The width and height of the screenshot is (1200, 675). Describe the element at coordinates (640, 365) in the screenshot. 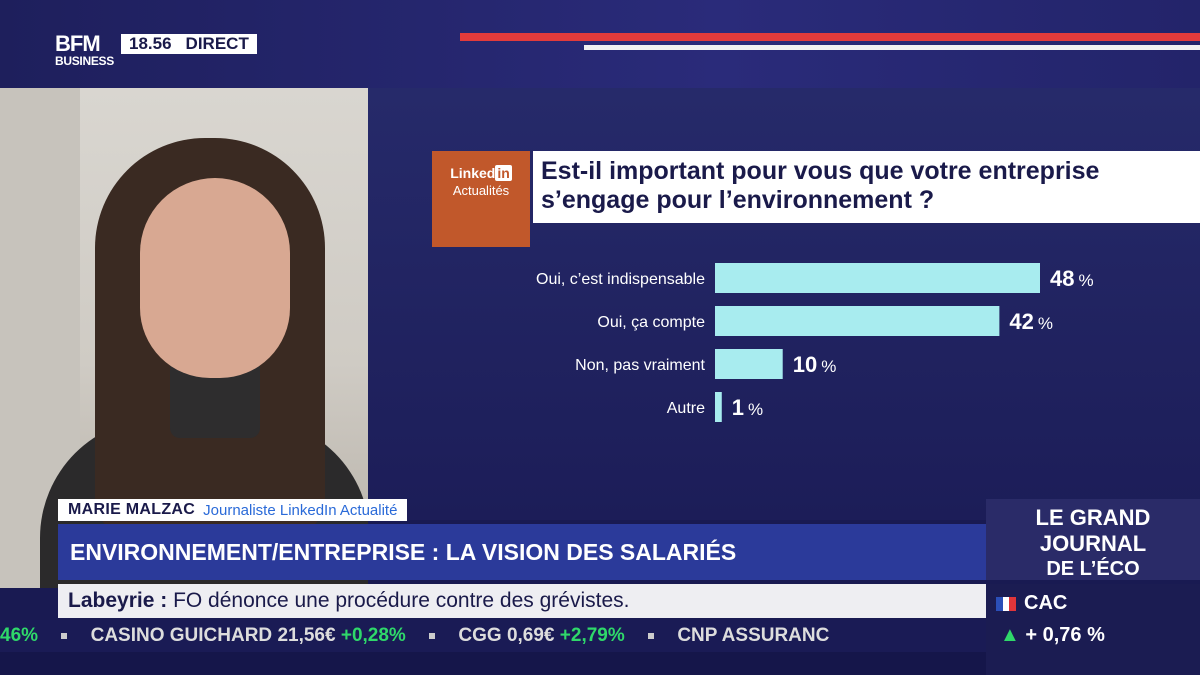

I see `bar-label: Non, pas vraiment` at that location.